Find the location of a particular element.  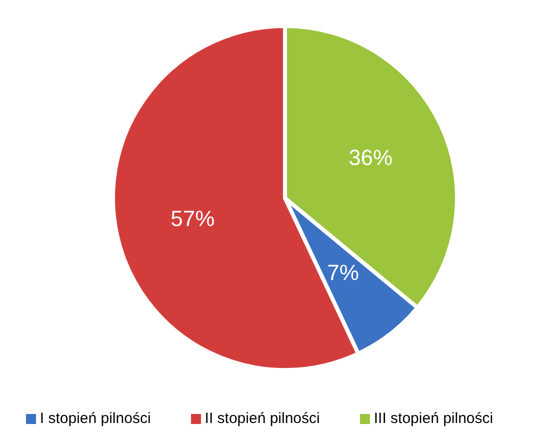

data-label: 7% is located at coordinates (343, 273).